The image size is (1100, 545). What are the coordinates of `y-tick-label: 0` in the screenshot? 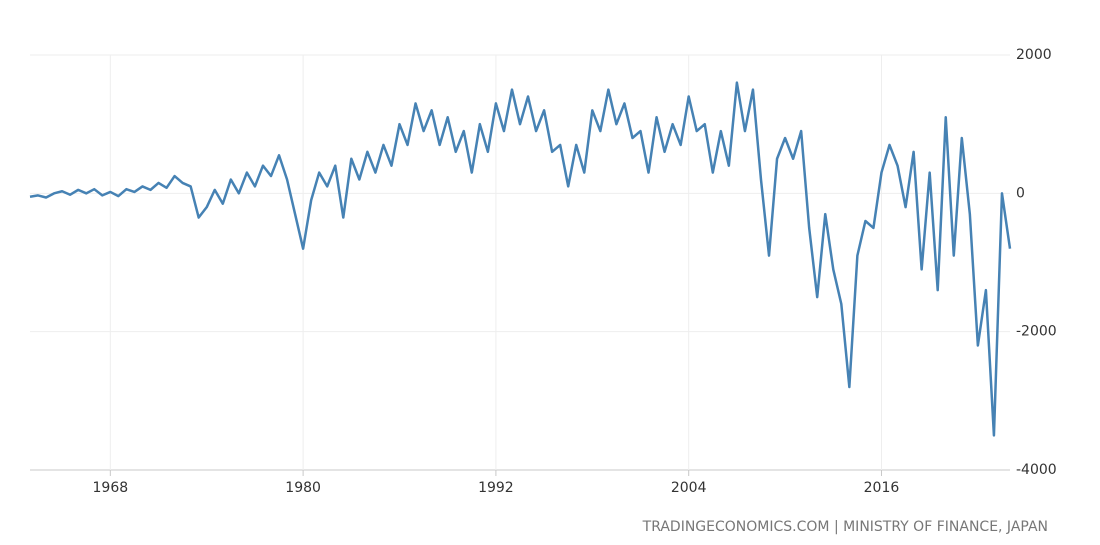 It's located at (1020, 193).